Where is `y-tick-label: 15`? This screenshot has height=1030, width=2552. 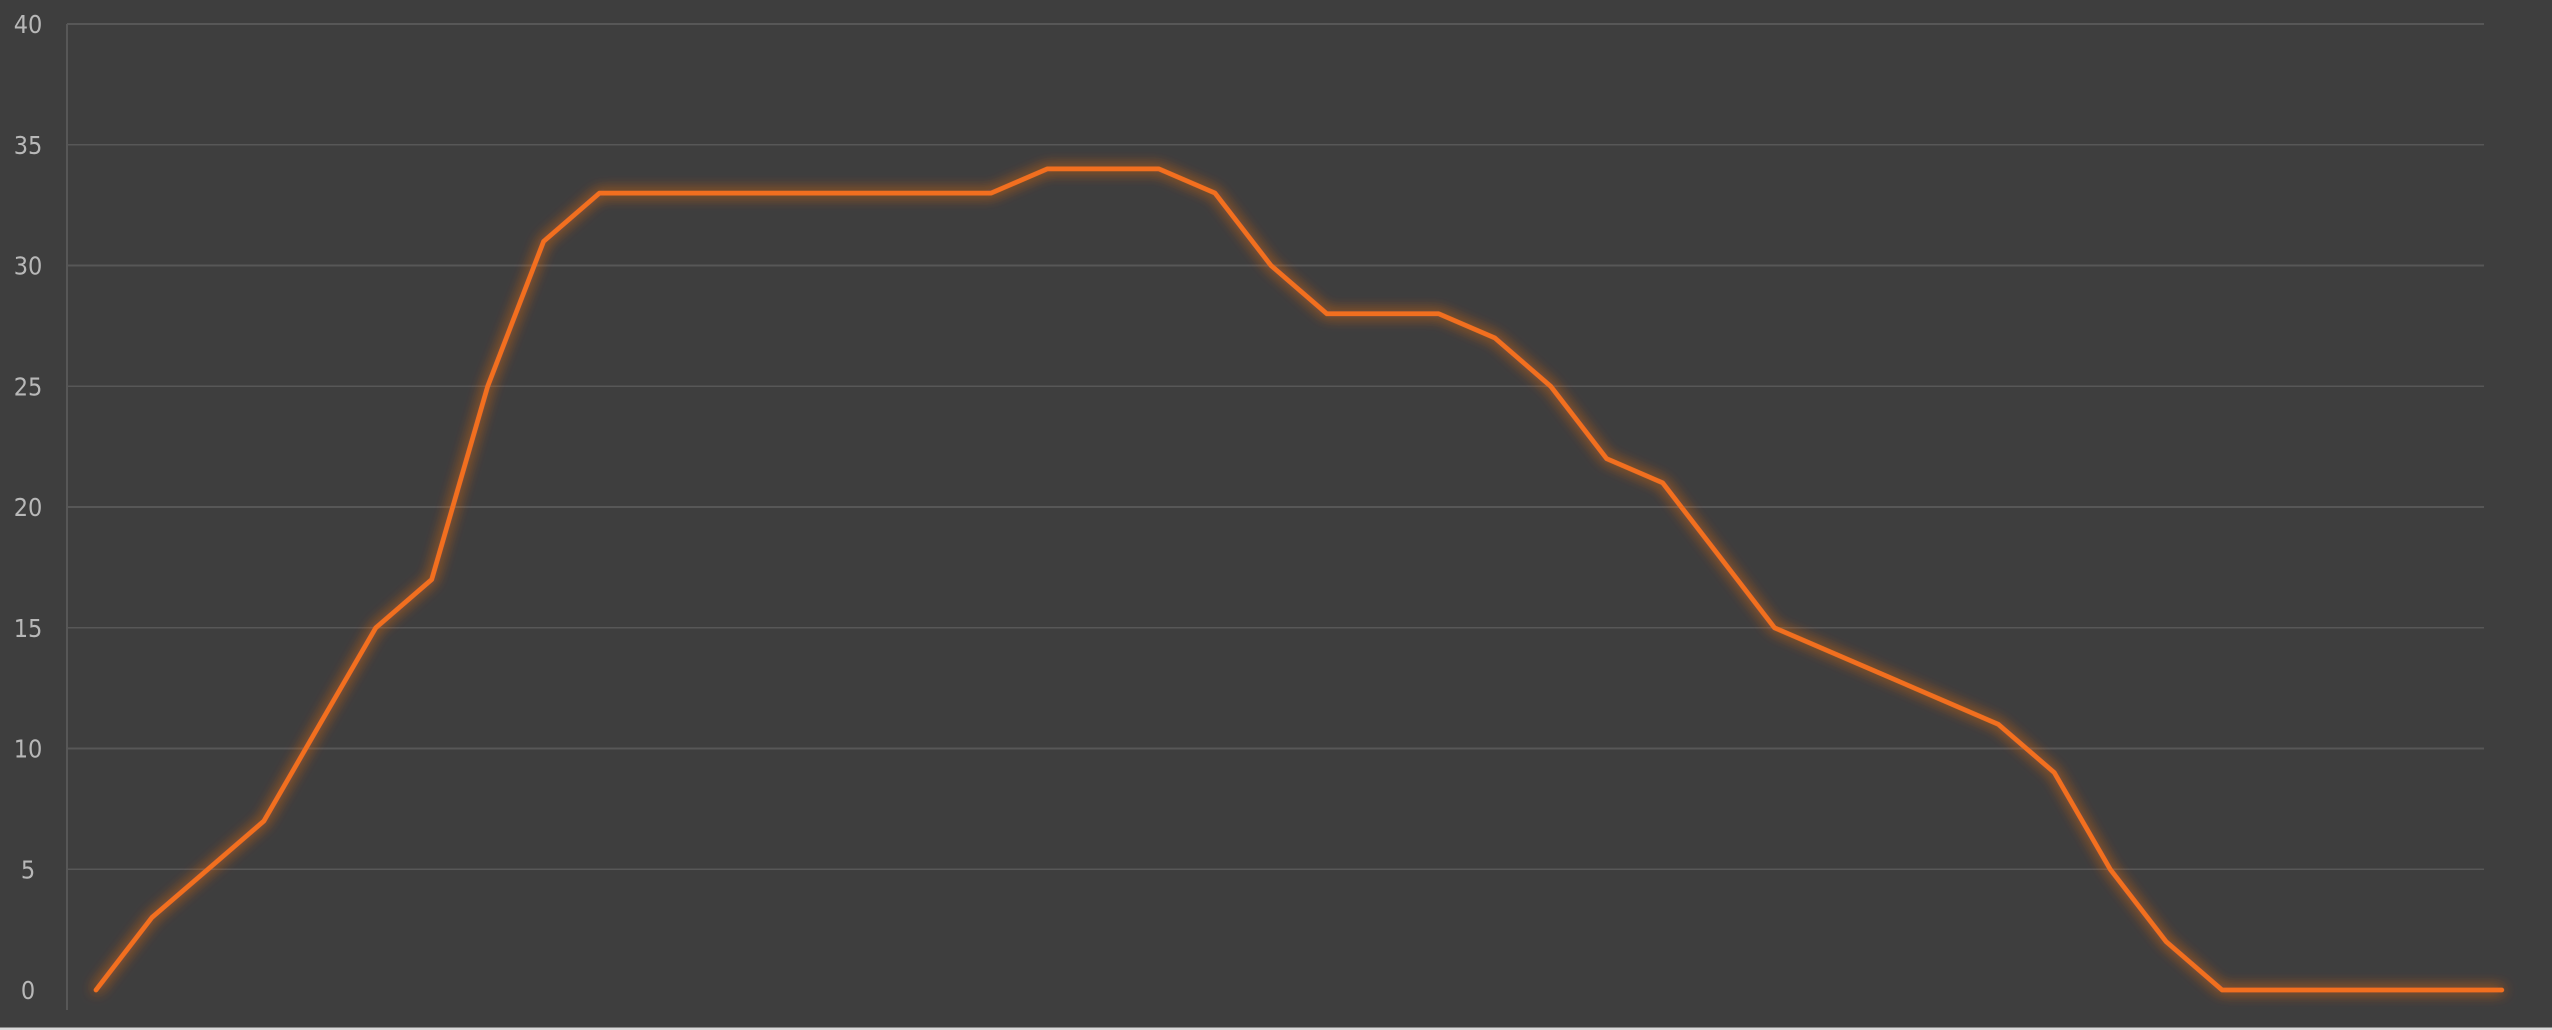
y-tick-label: 15 is located at coordinates (28, 628).